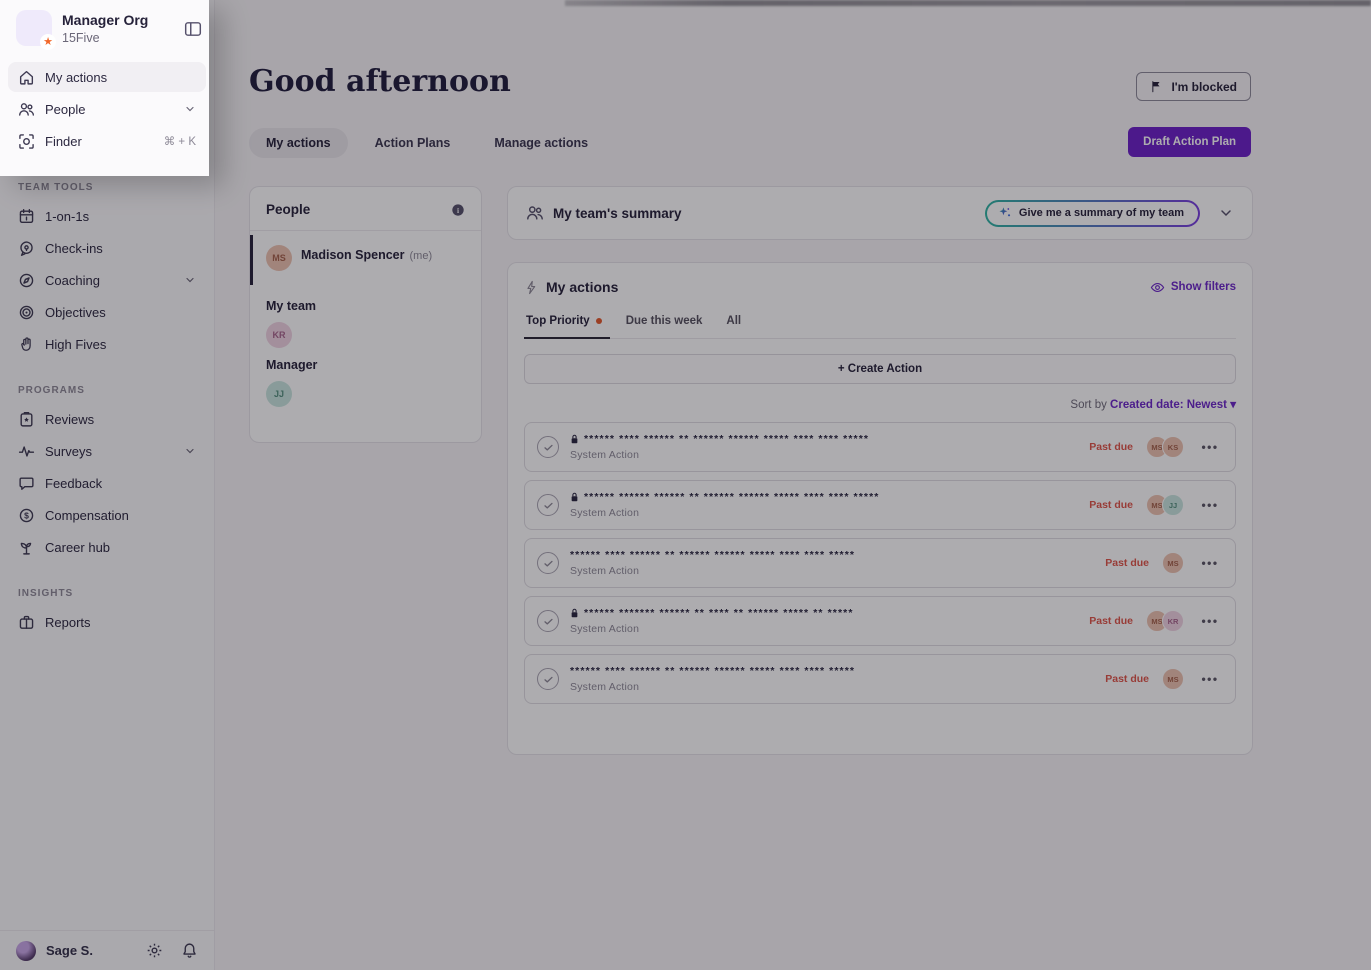  What do you see at coordinates (664, 321) in the screenshot?
I see `tab-label: Due this week` at bounding box center [664, 321].